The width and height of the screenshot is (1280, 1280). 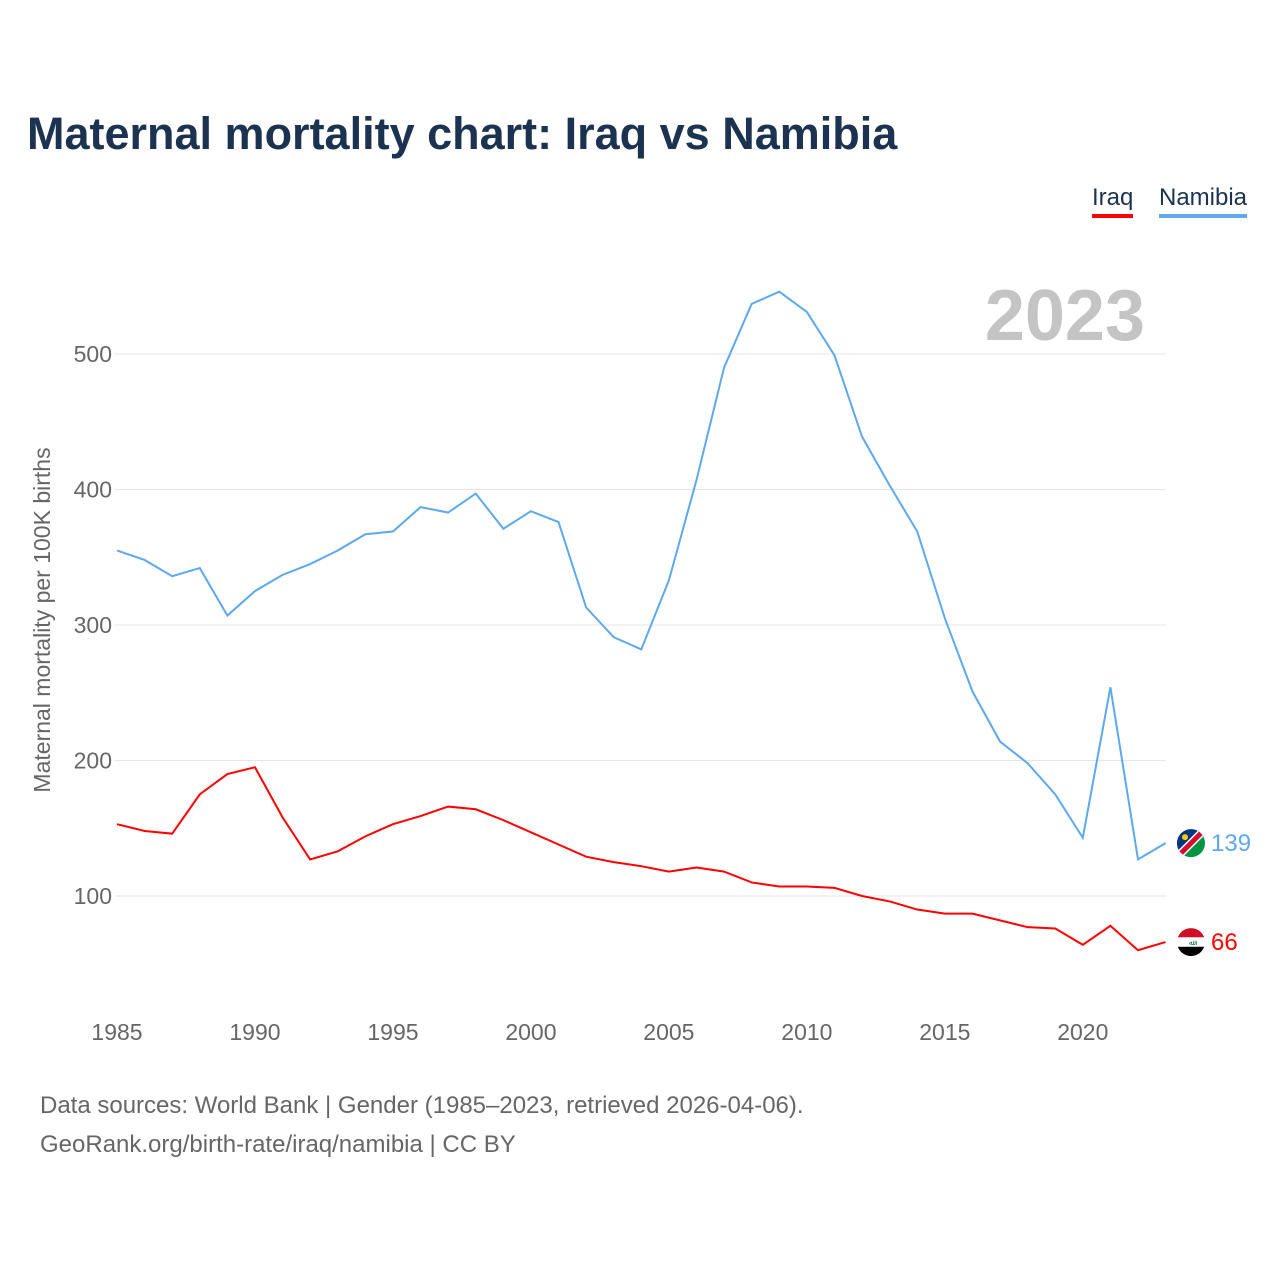 What do you see at coordinates (1191, 843) in the screenshot?
I see `namibia-flag-icon` at bounding box center [1191, 843].